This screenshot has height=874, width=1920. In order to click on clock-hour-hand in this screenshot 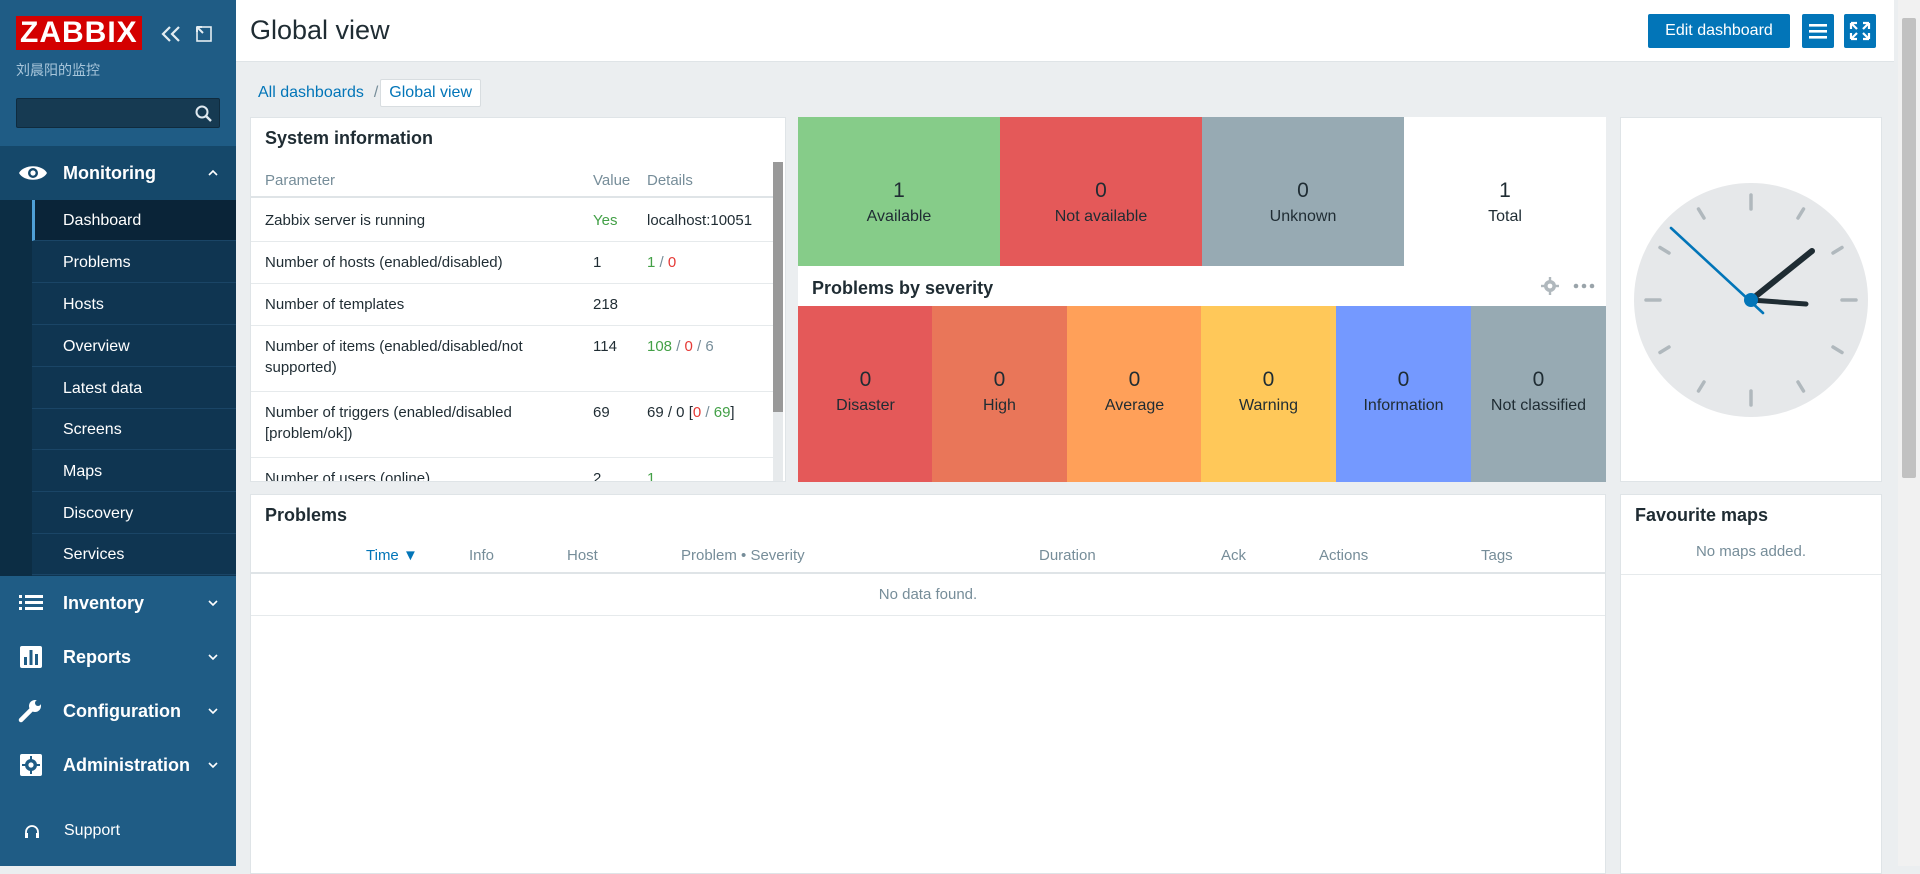, I will do `click(1781, 275)`.